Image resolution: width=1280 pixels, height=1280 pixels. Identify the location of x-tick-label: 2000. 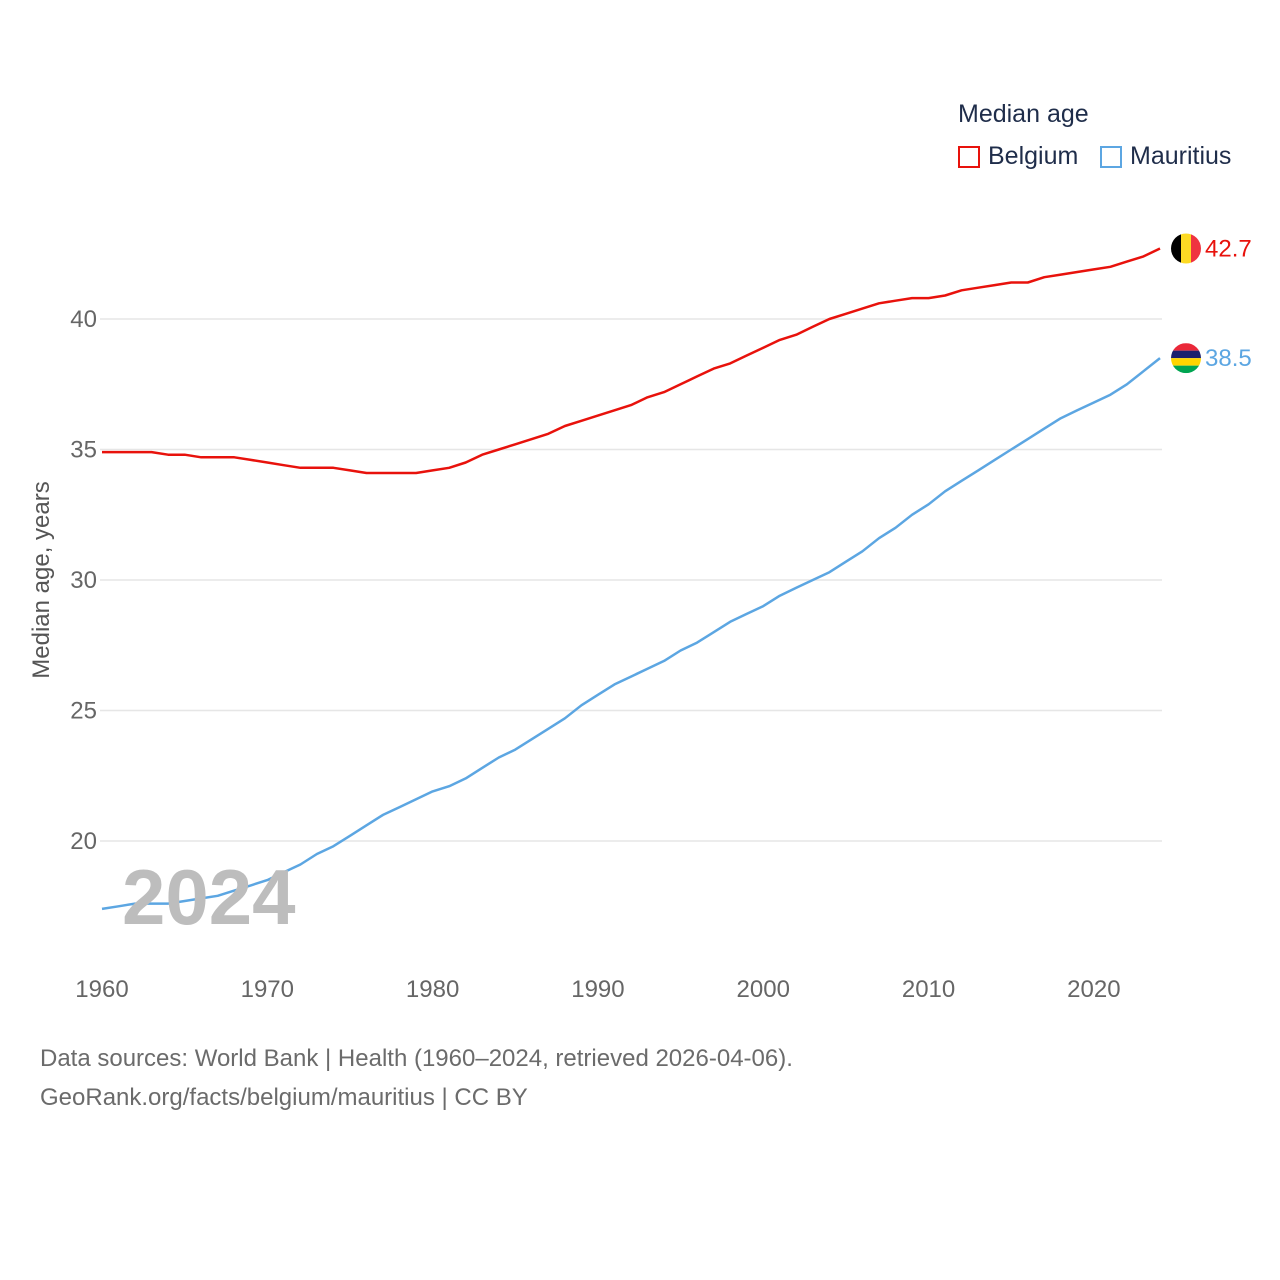
(763, 989).